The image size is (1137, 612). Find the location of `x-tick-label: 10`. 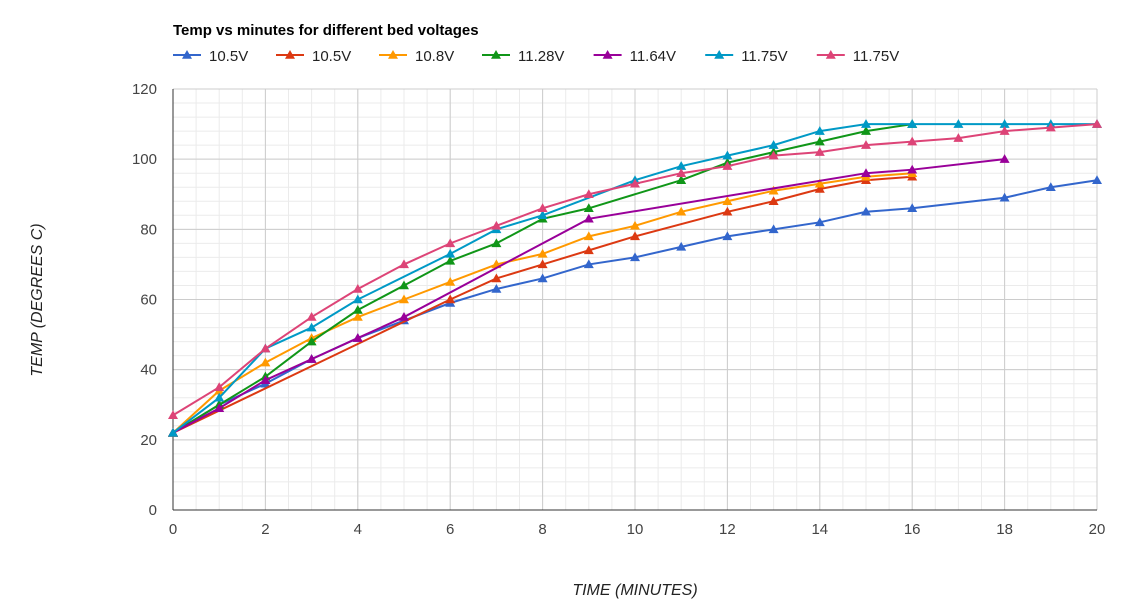

x-tick-label: 10 is located at coordinates (635, 529).